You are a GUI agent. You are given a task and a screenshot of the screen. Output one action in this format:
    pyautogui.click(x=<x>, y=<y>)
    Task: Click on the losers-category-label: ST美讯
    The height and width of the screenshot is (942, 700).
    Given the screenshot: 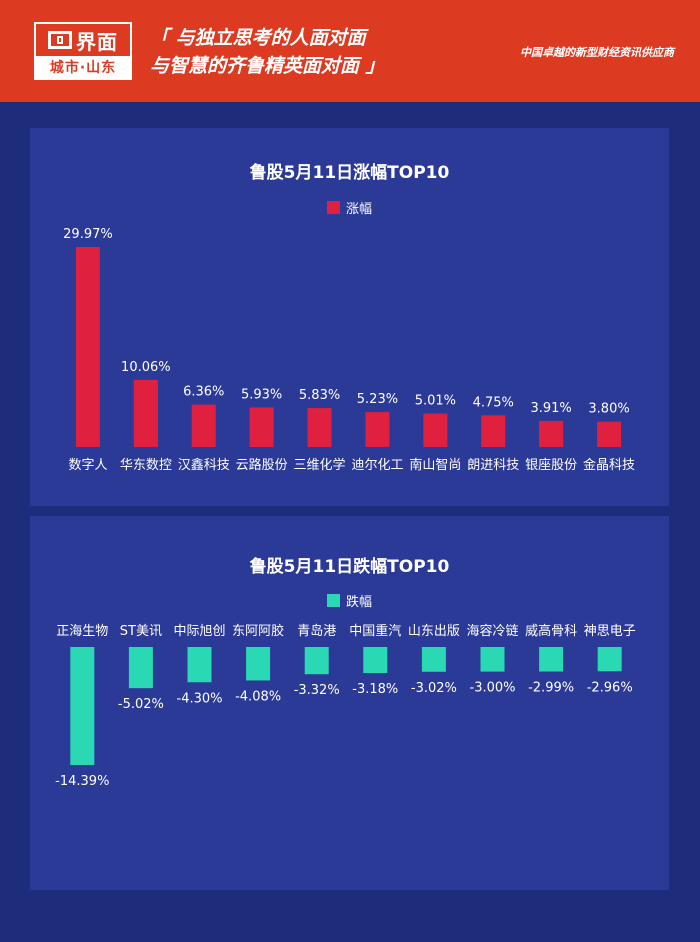 What is the action you would take?
    pyautogui.click(x=141, y=631)
    